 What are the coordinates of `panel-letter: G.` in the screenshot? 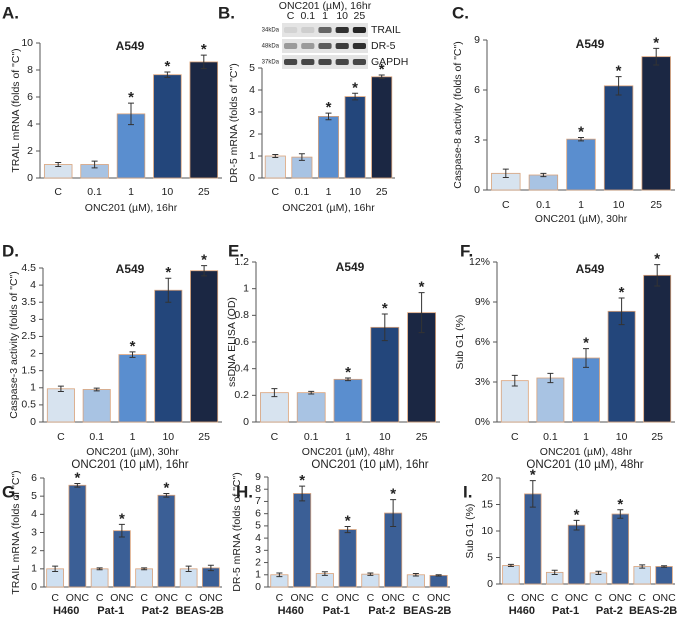 It's located at (11, 491).